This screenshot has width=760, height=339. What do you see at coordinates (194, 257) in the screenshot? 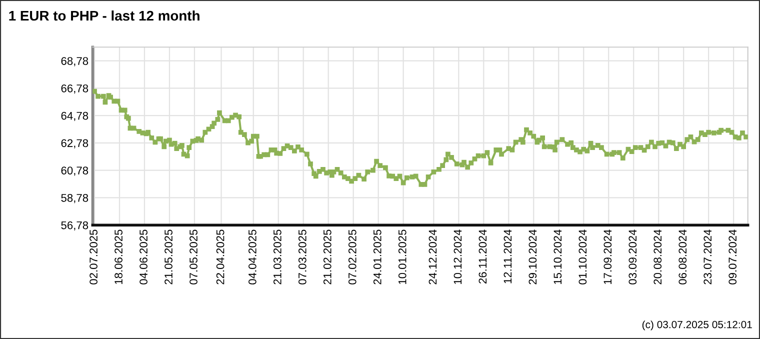
I see `x-tick-label: 07.05.2025` at bounding box center [194, 257].